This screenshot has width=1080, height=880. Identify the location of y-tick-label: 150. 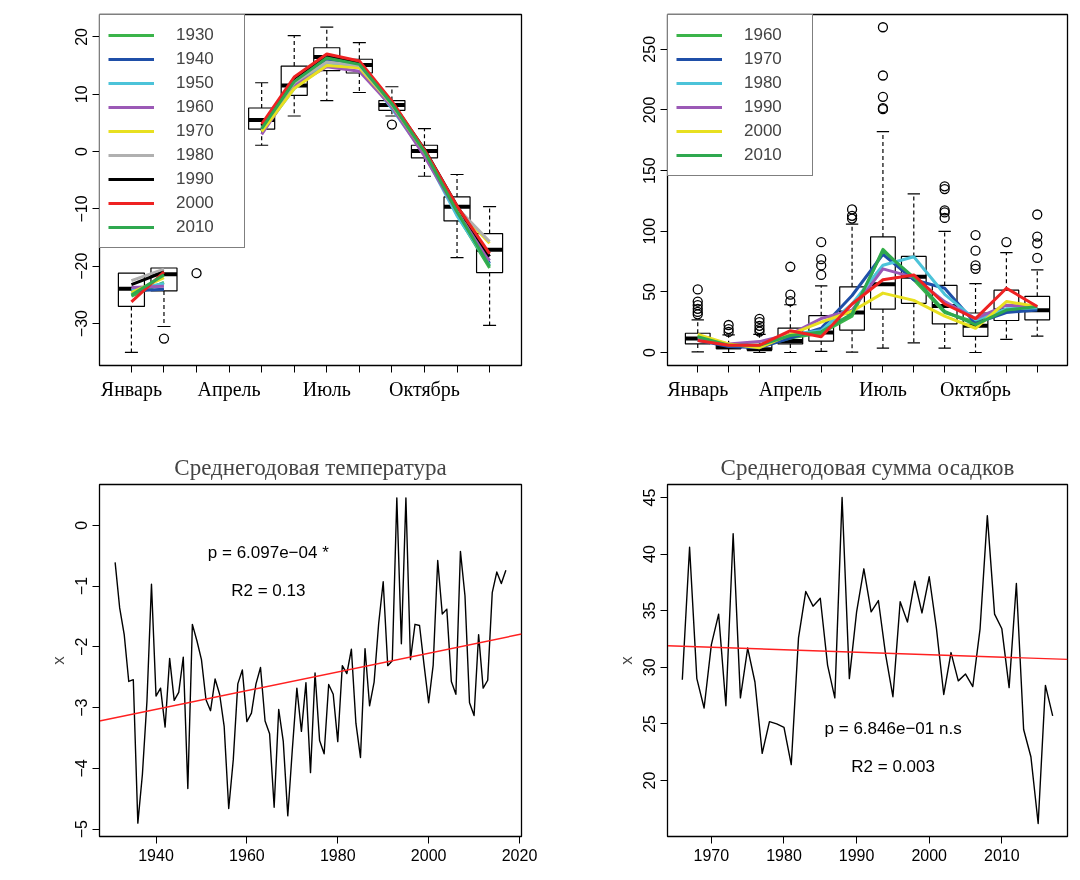
(650, 170).